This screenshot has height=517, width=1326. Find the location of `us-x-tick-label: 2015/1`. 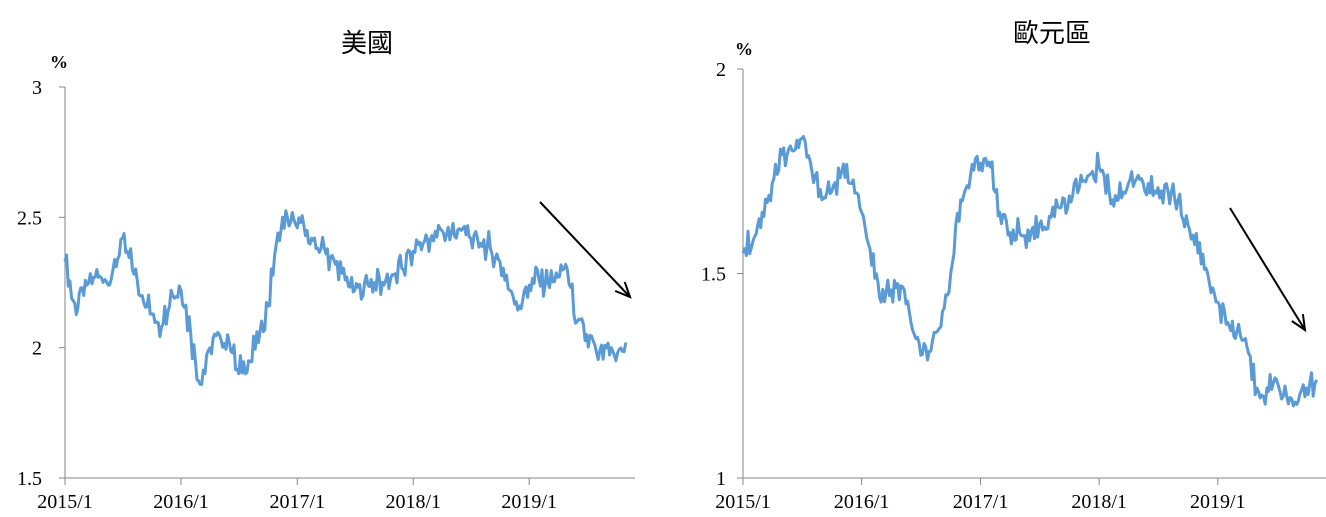

us-x-tick-label: 2015/1 is located at coordinates (65, 502).